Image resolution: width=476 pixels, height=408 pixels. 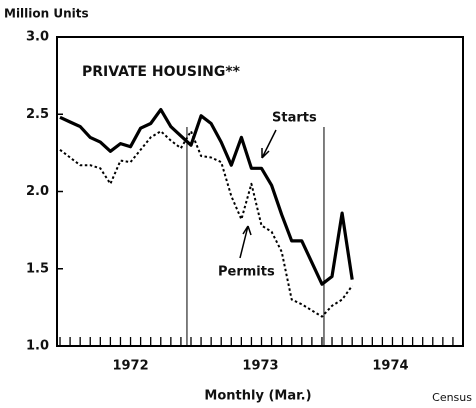 I want to click on legend-label: Starts, so click(x=294, y=118).